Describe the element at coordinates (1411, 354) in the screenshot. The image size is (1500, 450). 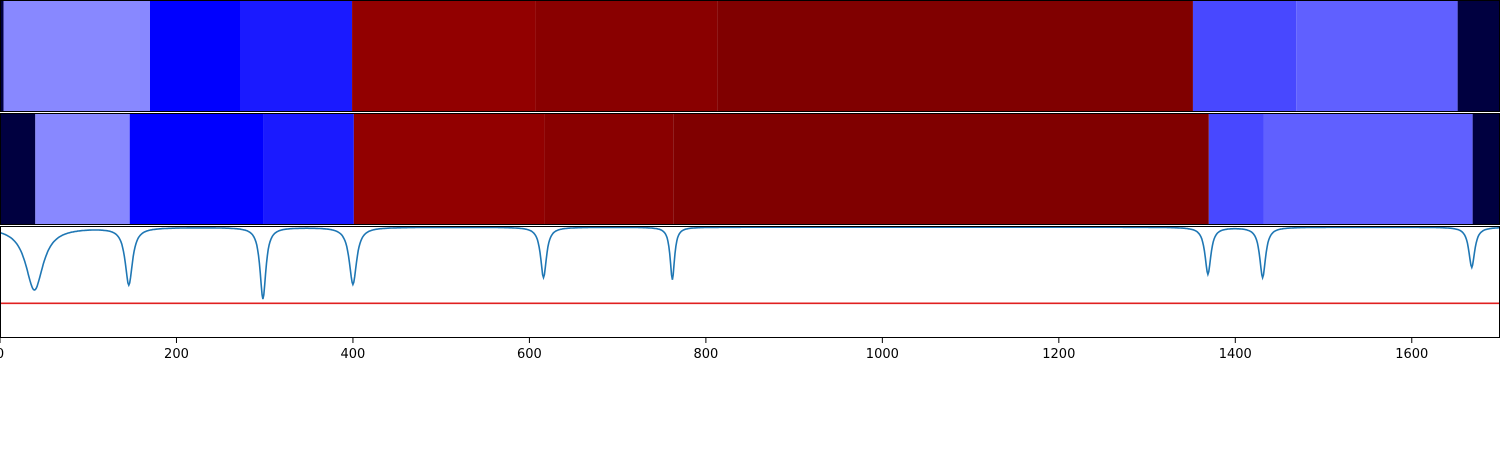
I see `x-tick-label: 1600` at that location.